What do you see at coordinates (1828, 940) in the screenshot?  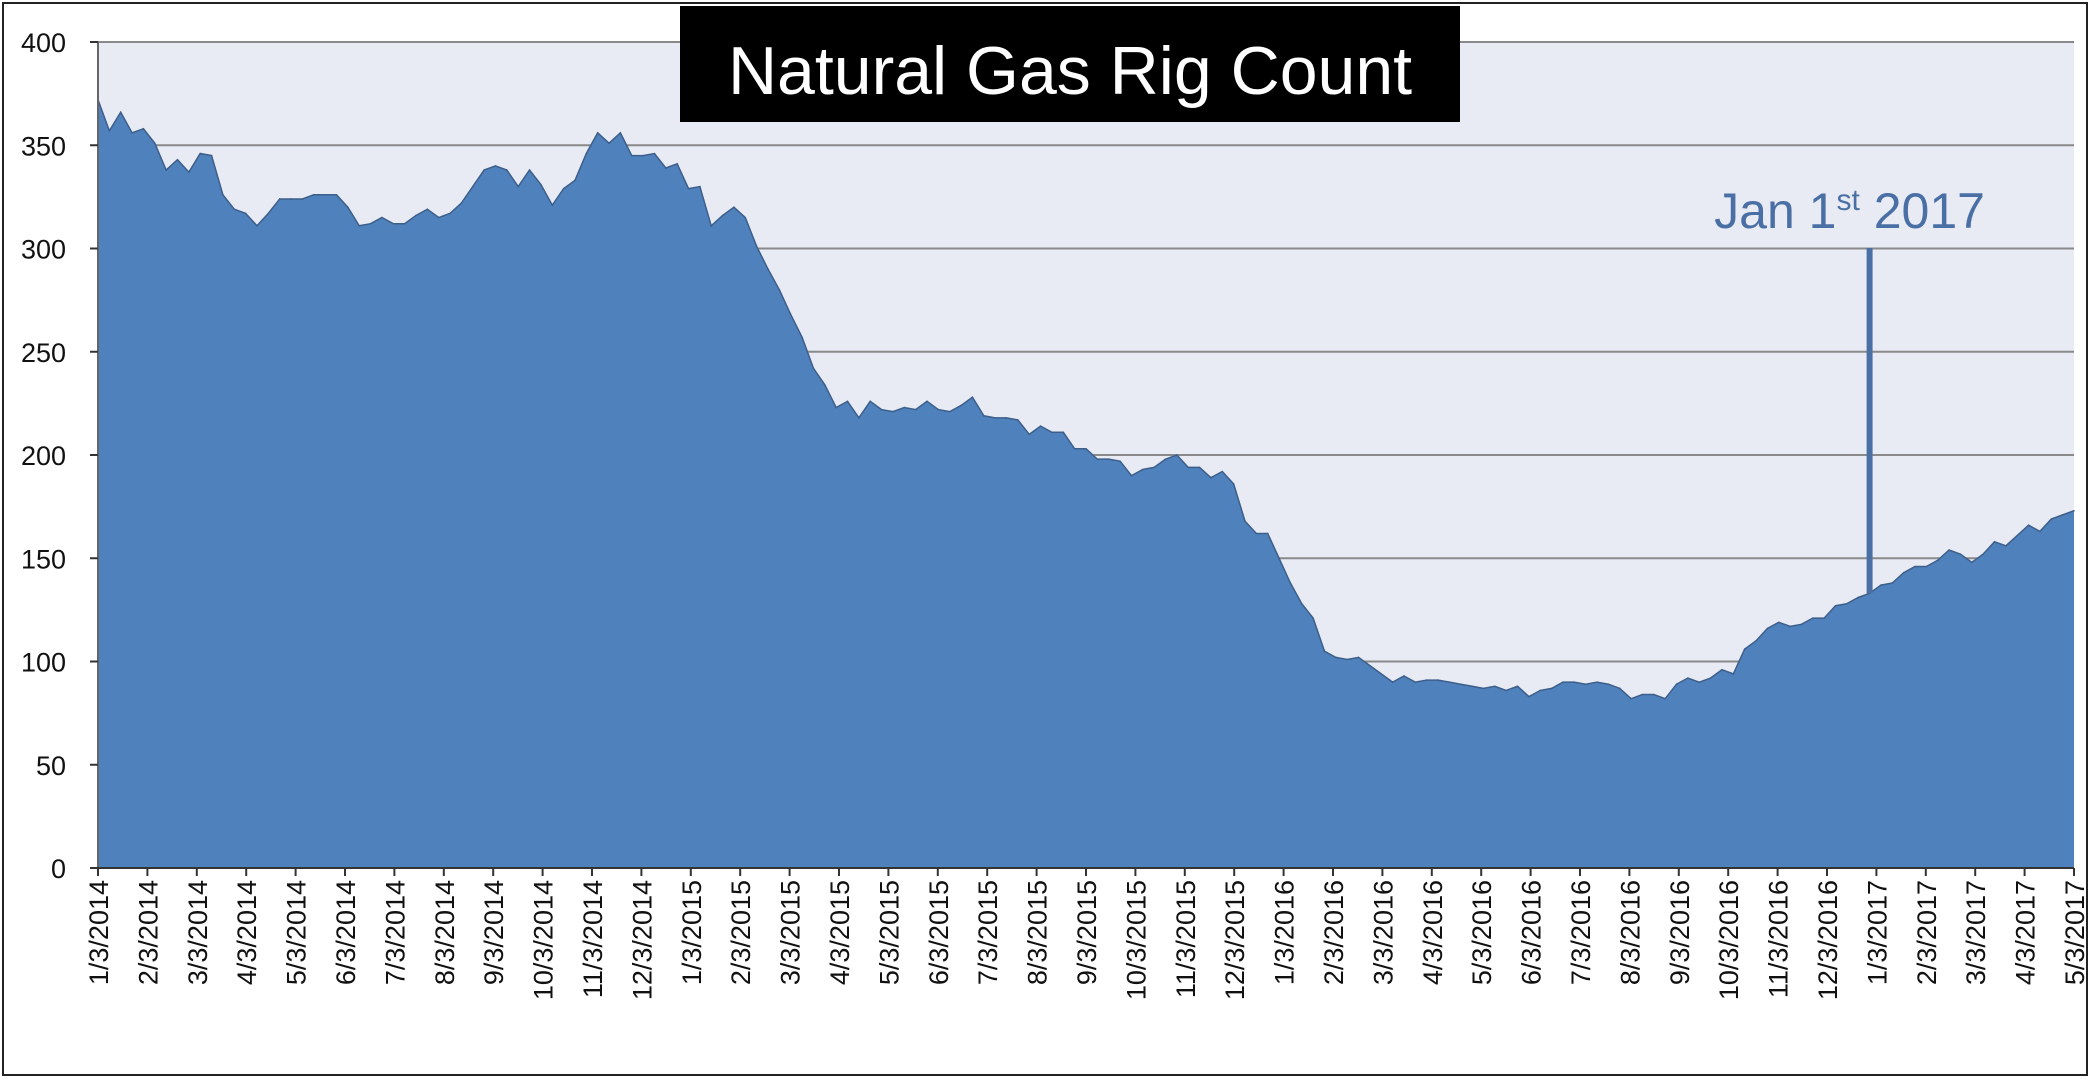 I see `x-tick-label: 12/3/2016` at bounding box center [1828, 940].